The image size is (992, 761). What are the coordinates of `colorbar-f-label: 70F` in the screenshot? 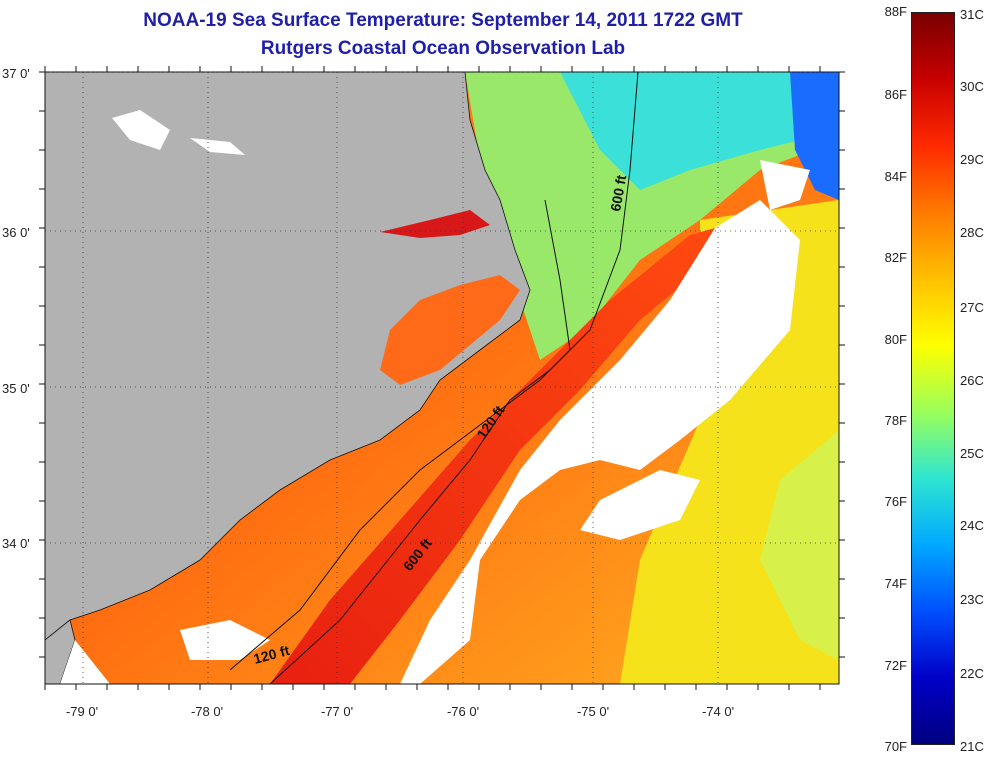 It's located at (895, 746).